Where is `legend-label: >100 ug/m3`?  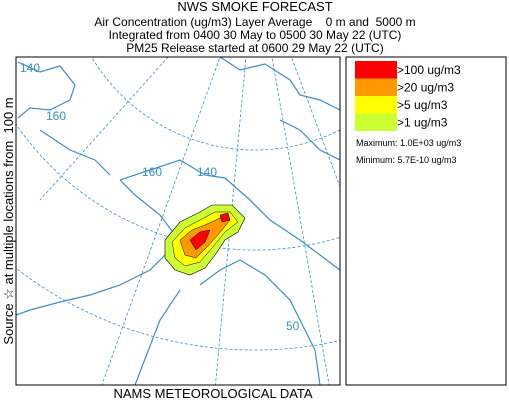
legend-label: >100 ug/m3 is located at coordinates (429, 70).